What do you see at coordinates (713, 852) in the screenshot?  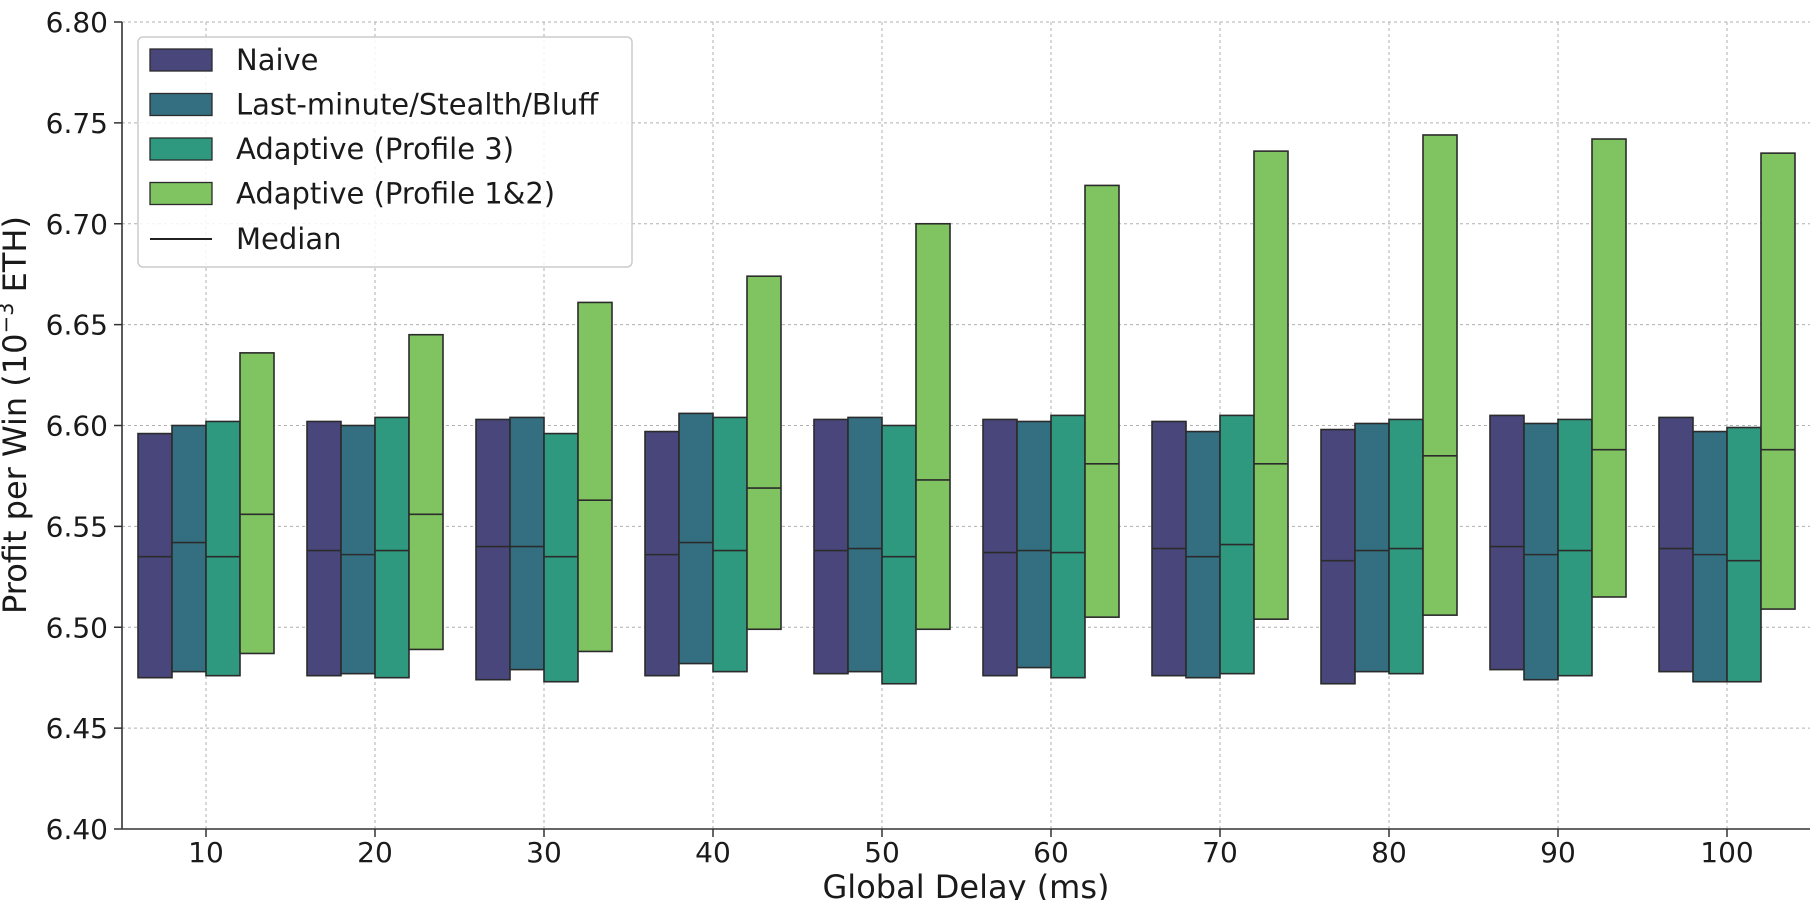 I see `x-tick-label: 40` at bounding box center [713, 852].